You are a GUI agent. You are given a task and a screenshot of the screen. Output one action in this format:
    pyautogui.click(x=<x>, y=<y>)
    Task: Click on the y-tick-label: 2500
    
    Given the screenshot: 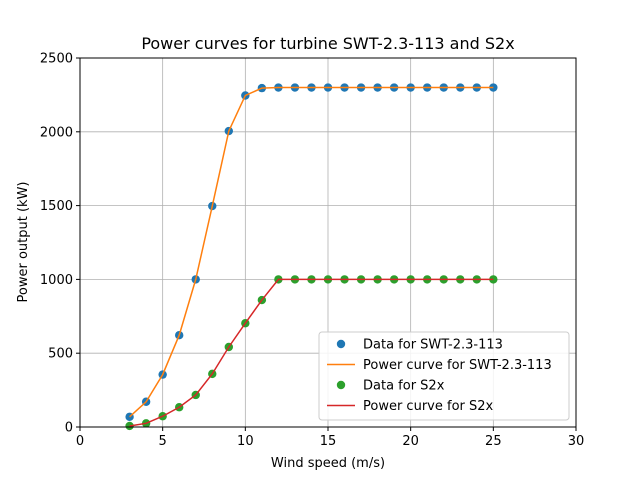 What is the action you would take?
    pyautogui.click(x=56, y=59)
    